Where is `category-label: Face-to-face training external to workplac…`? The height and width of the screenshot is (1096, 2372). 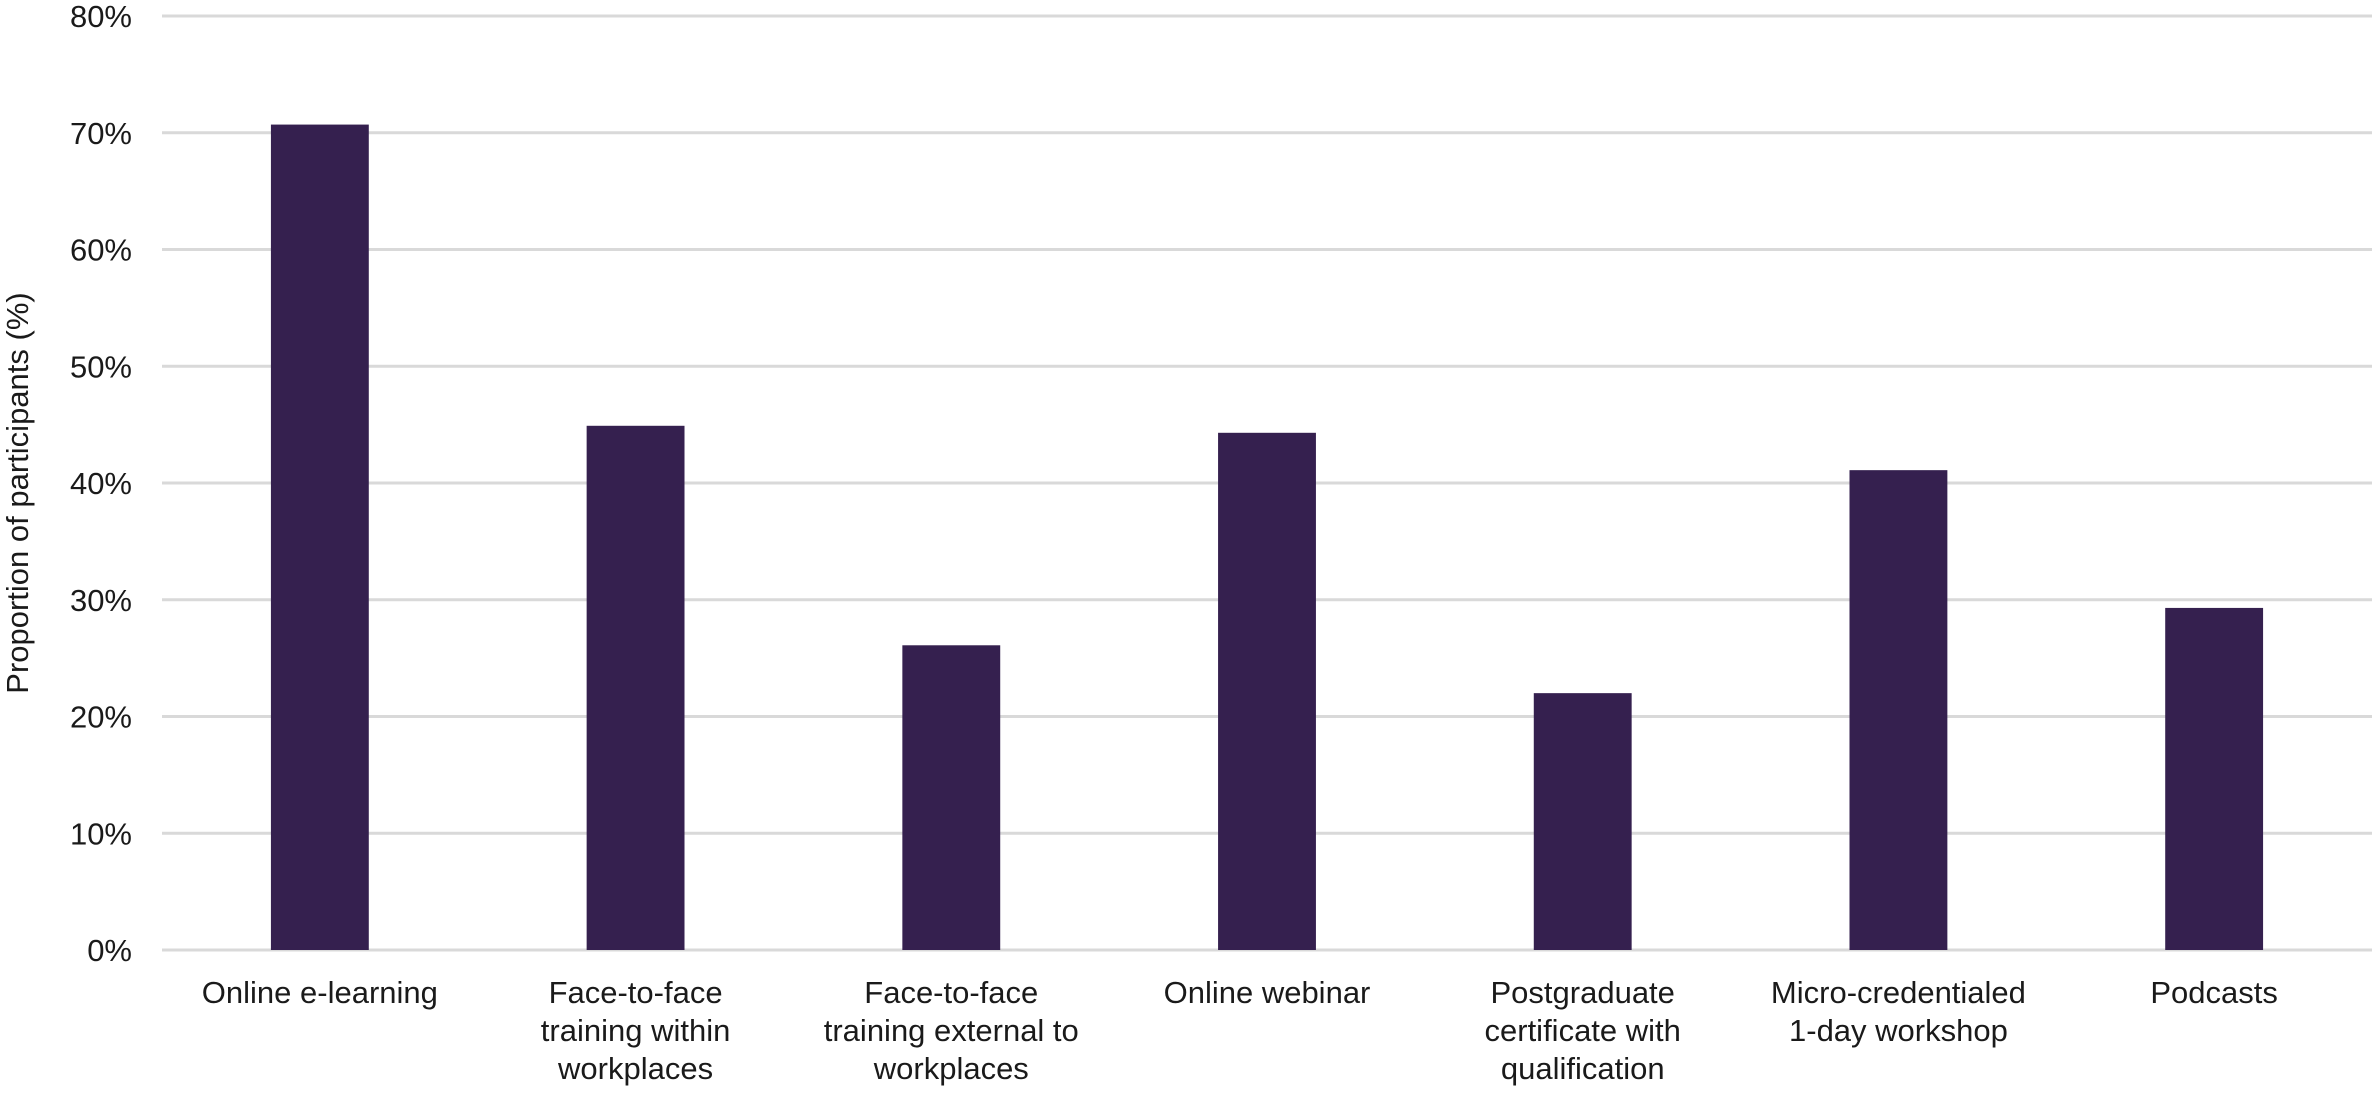 category-label: Face-to-face training external to workplac… is located at coordinates (951, 1030).